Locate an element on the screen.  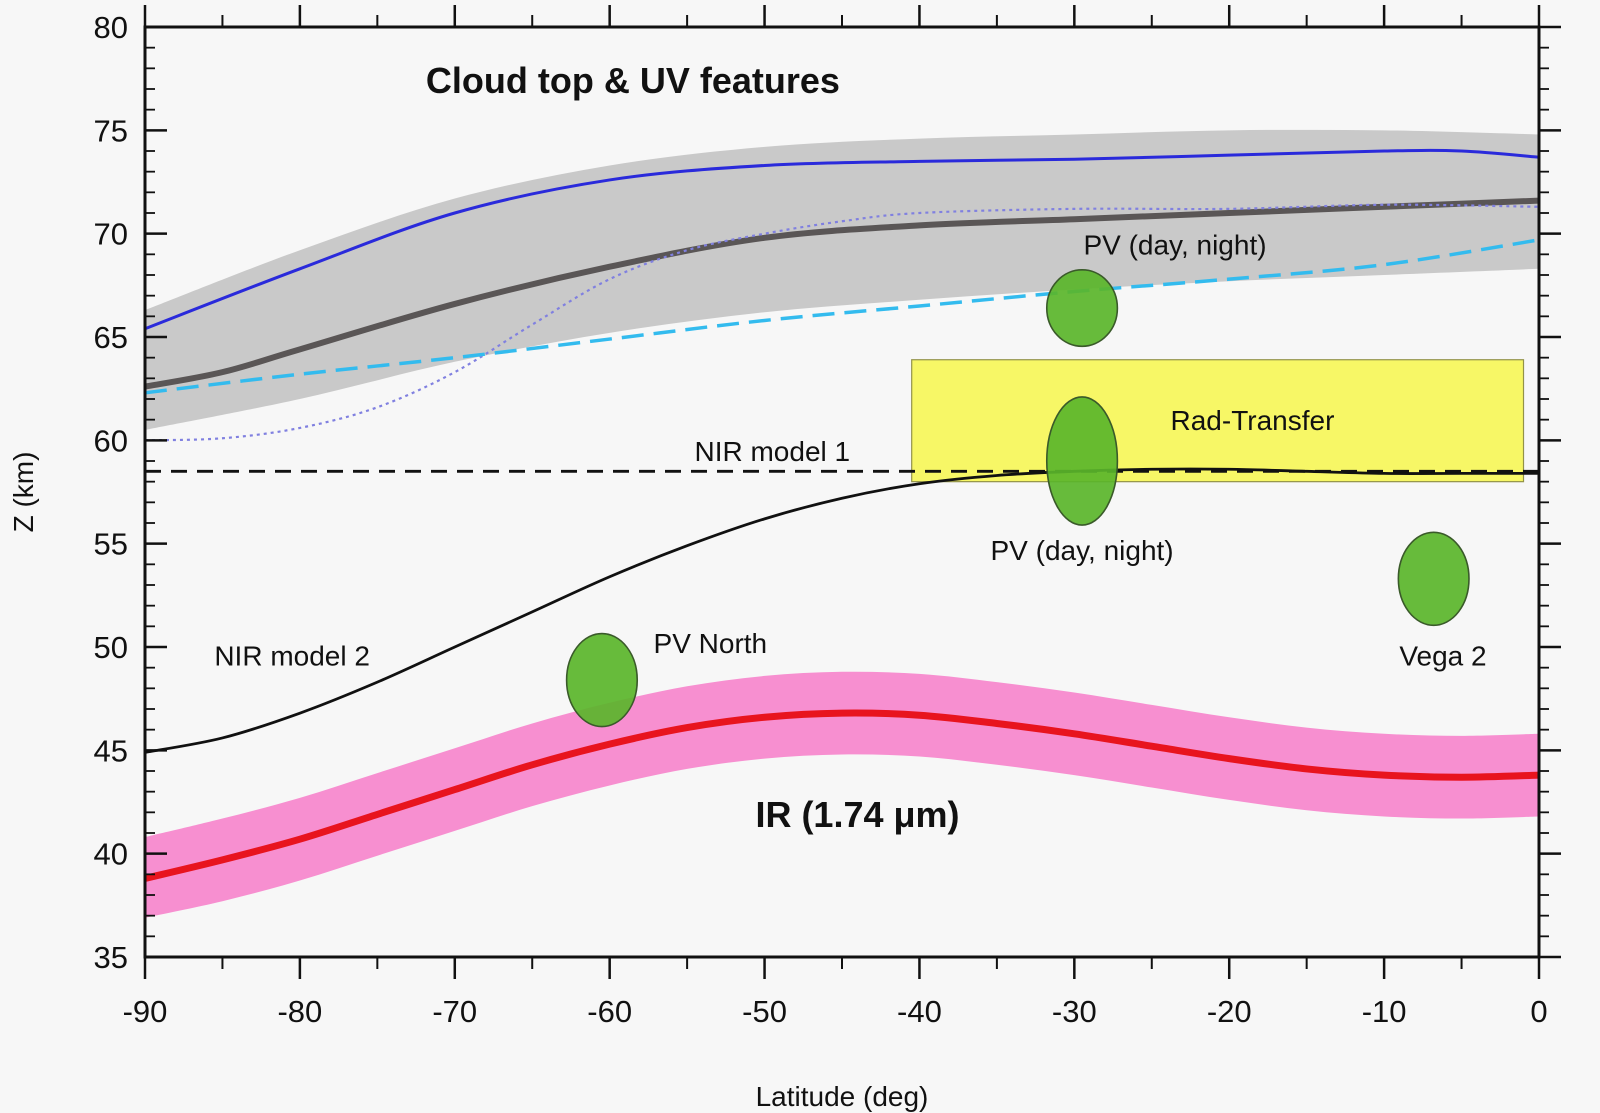
y-tick-label: 40 is located at coordinates (111, 854).